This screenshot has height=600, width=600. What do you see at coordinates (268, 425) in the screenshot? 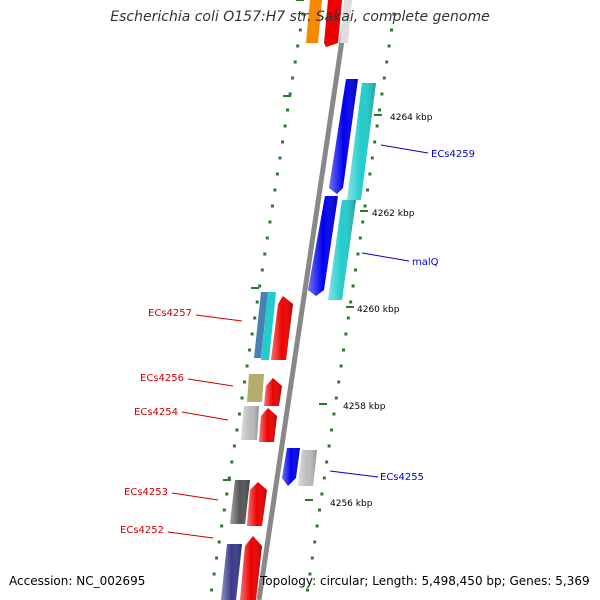
I see `gene-ecs4254-red-shade` at bounding box center [268, 425].